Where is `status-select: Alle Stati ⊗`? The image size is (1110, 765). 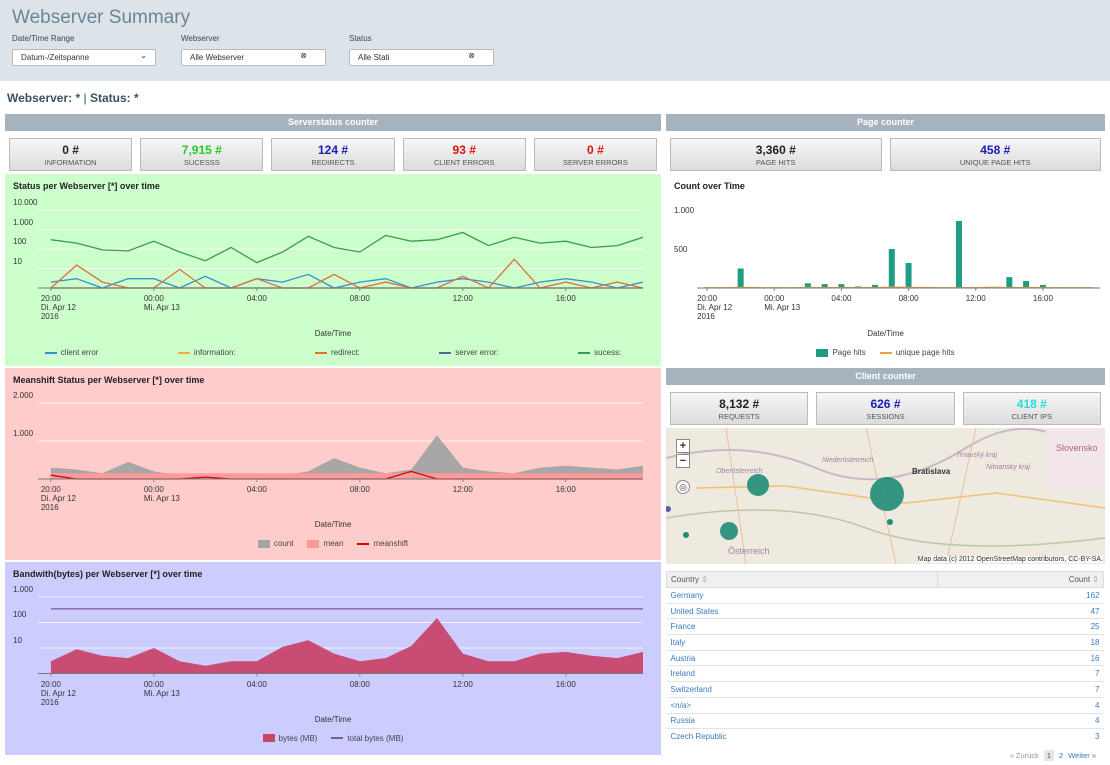 status-select: Alle Stati ⊗ is located at coordinates (421, 57).